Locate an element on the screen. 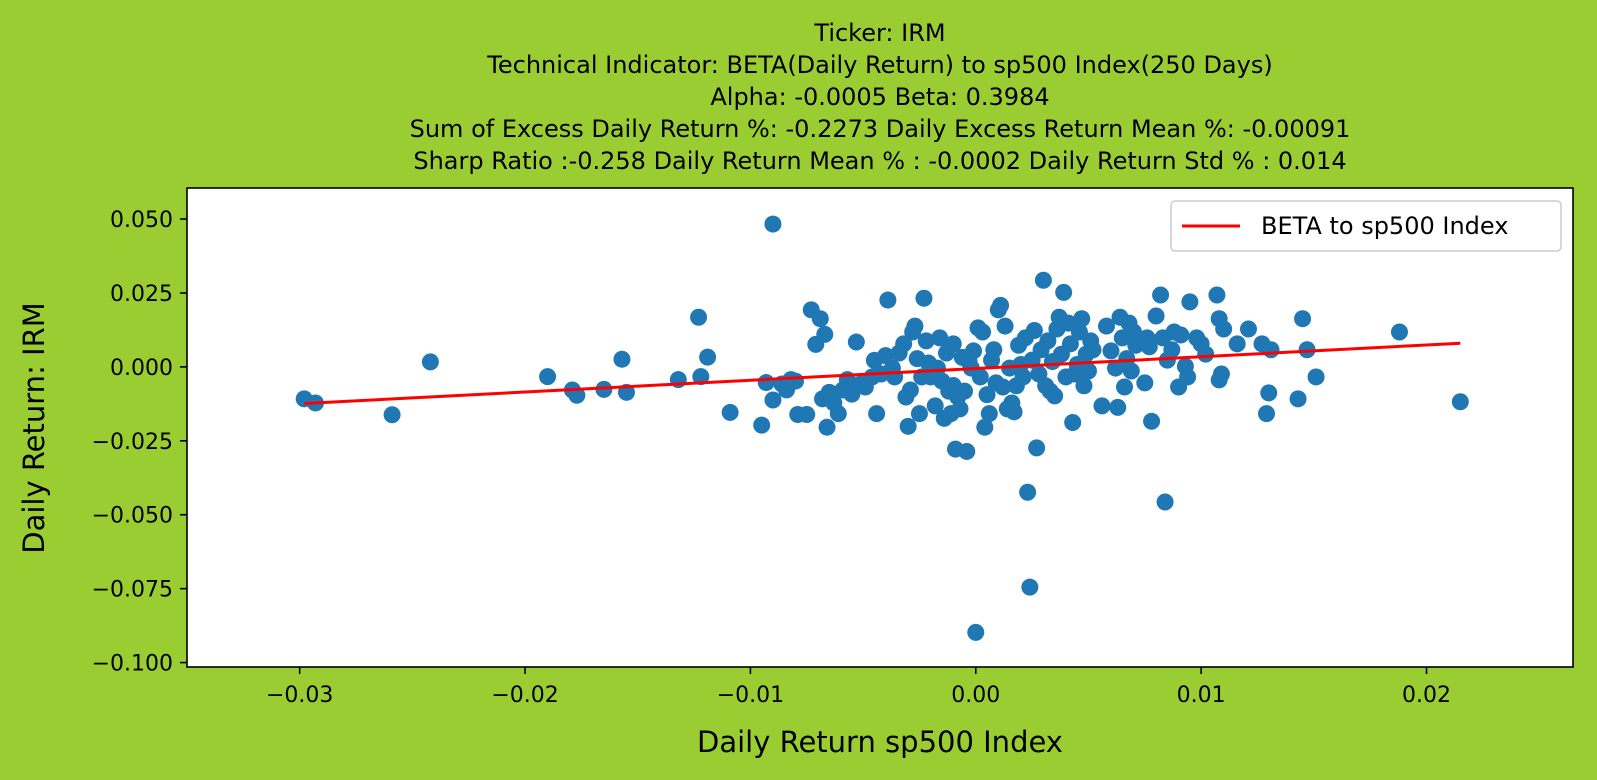 Image resolution: width=1597 pixels, height=780 pixels. y-axis-label: Daily Return: IRM is located at coordinates (34, 428).